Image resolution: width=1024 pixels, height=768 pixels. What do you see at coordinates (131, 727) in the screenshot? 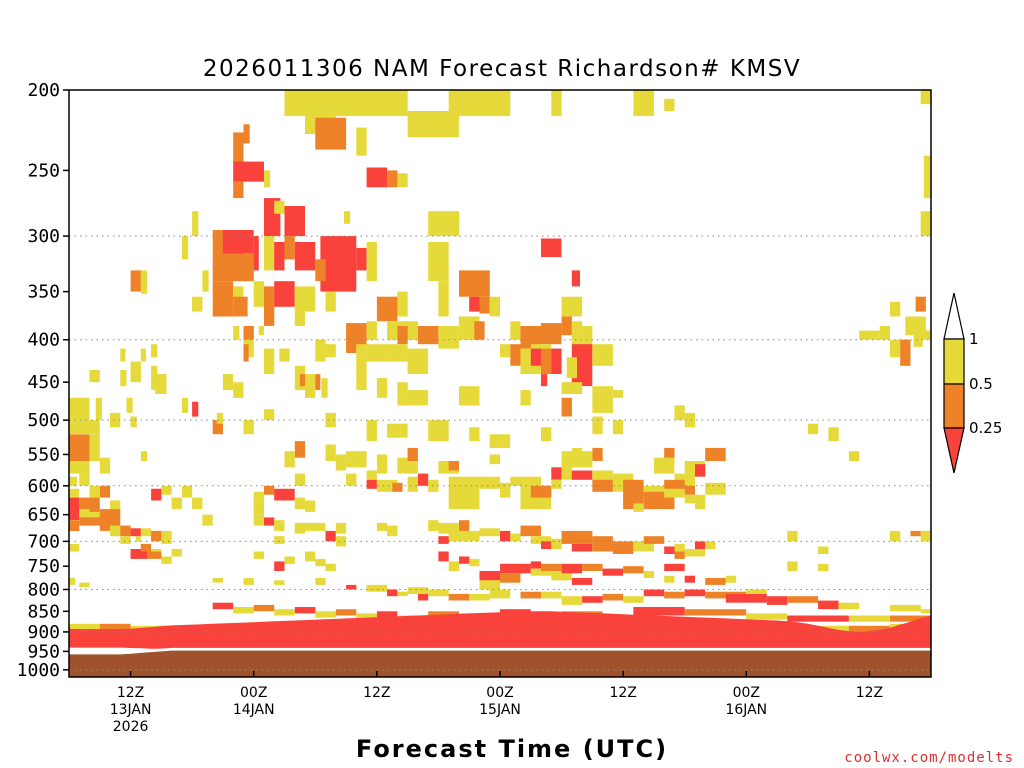
I see `x-tick-label: 2026` at bounding box center [131, 727].